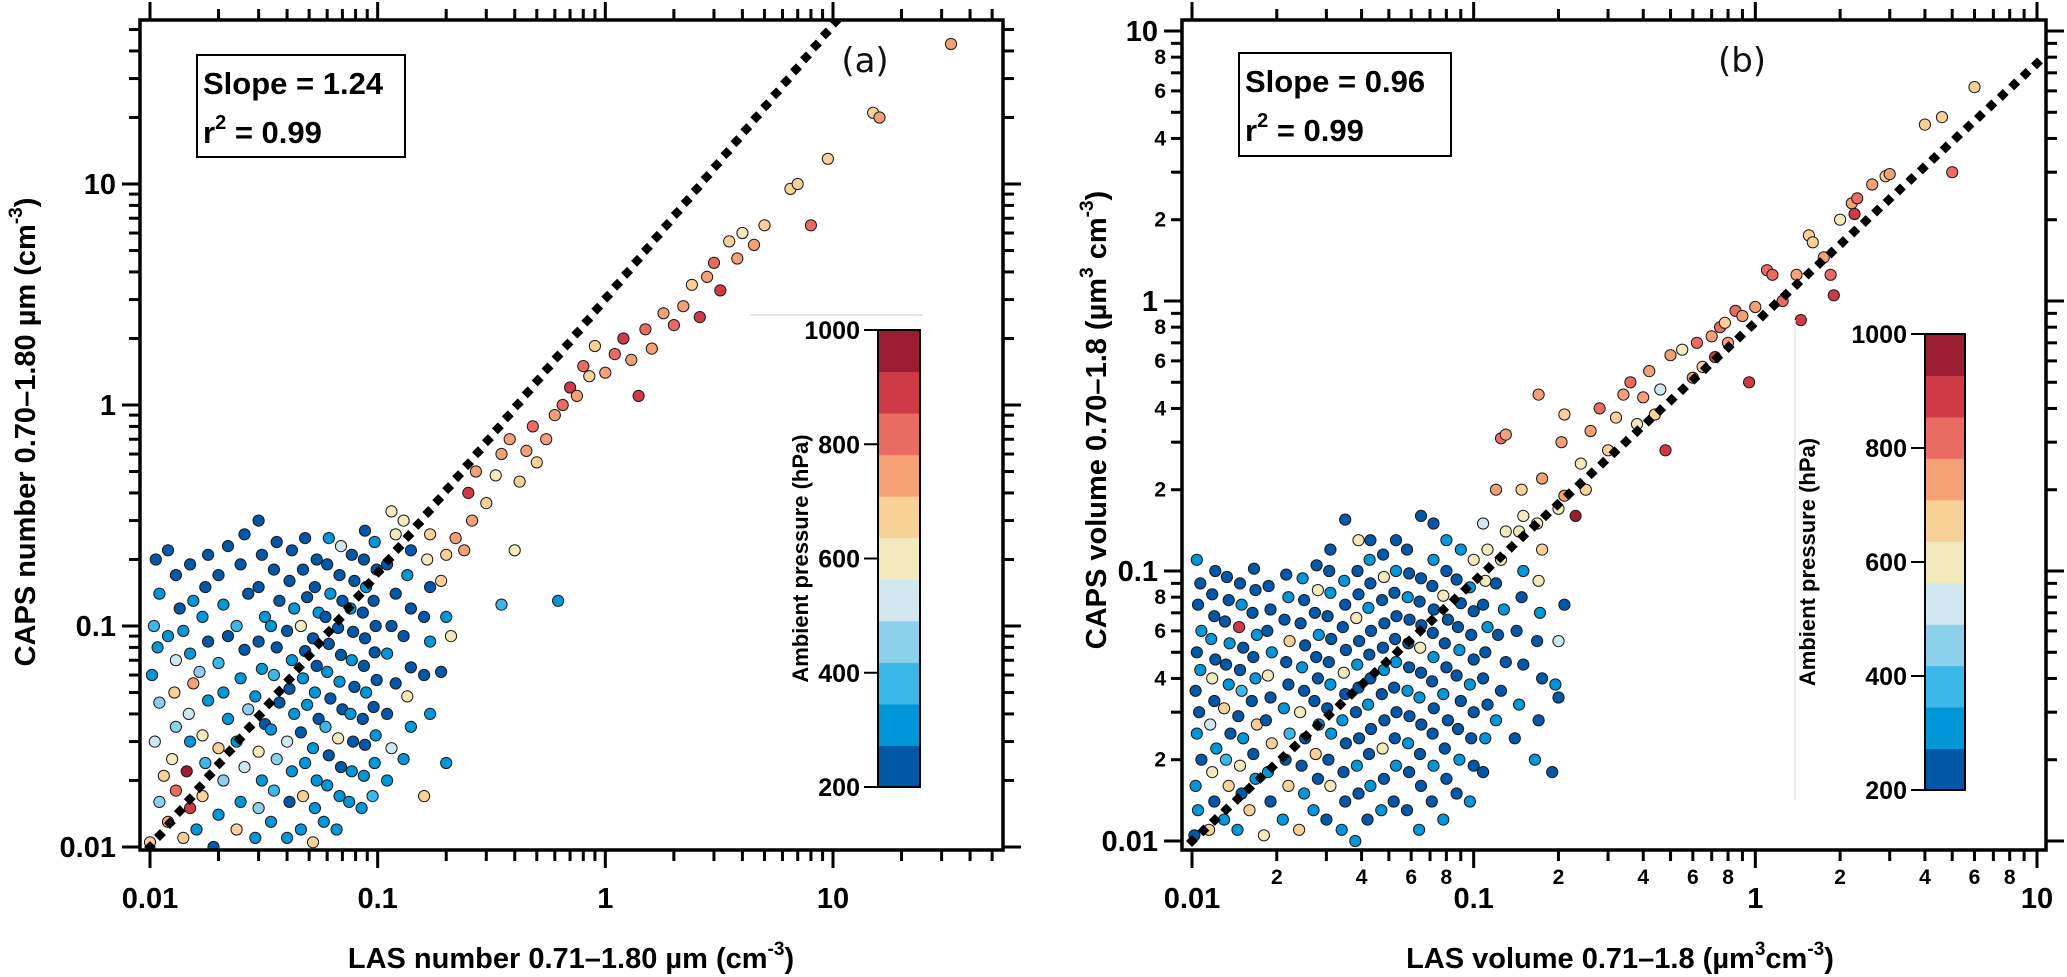 The image size is (2067, 977). What do you see at coordinates (839, 788) in the screenshot?
I see `colorbar-tick-label: 200` at bounding box center [839, 788].